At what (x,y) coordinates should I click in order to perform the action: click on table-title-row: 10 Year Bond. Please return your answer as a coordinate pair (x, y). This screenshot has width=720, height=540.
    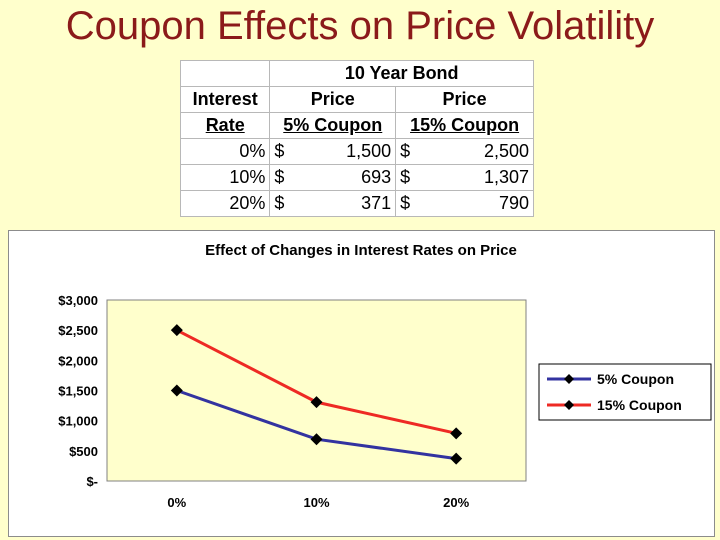
    Looking at the image, I should click on (356, 73).